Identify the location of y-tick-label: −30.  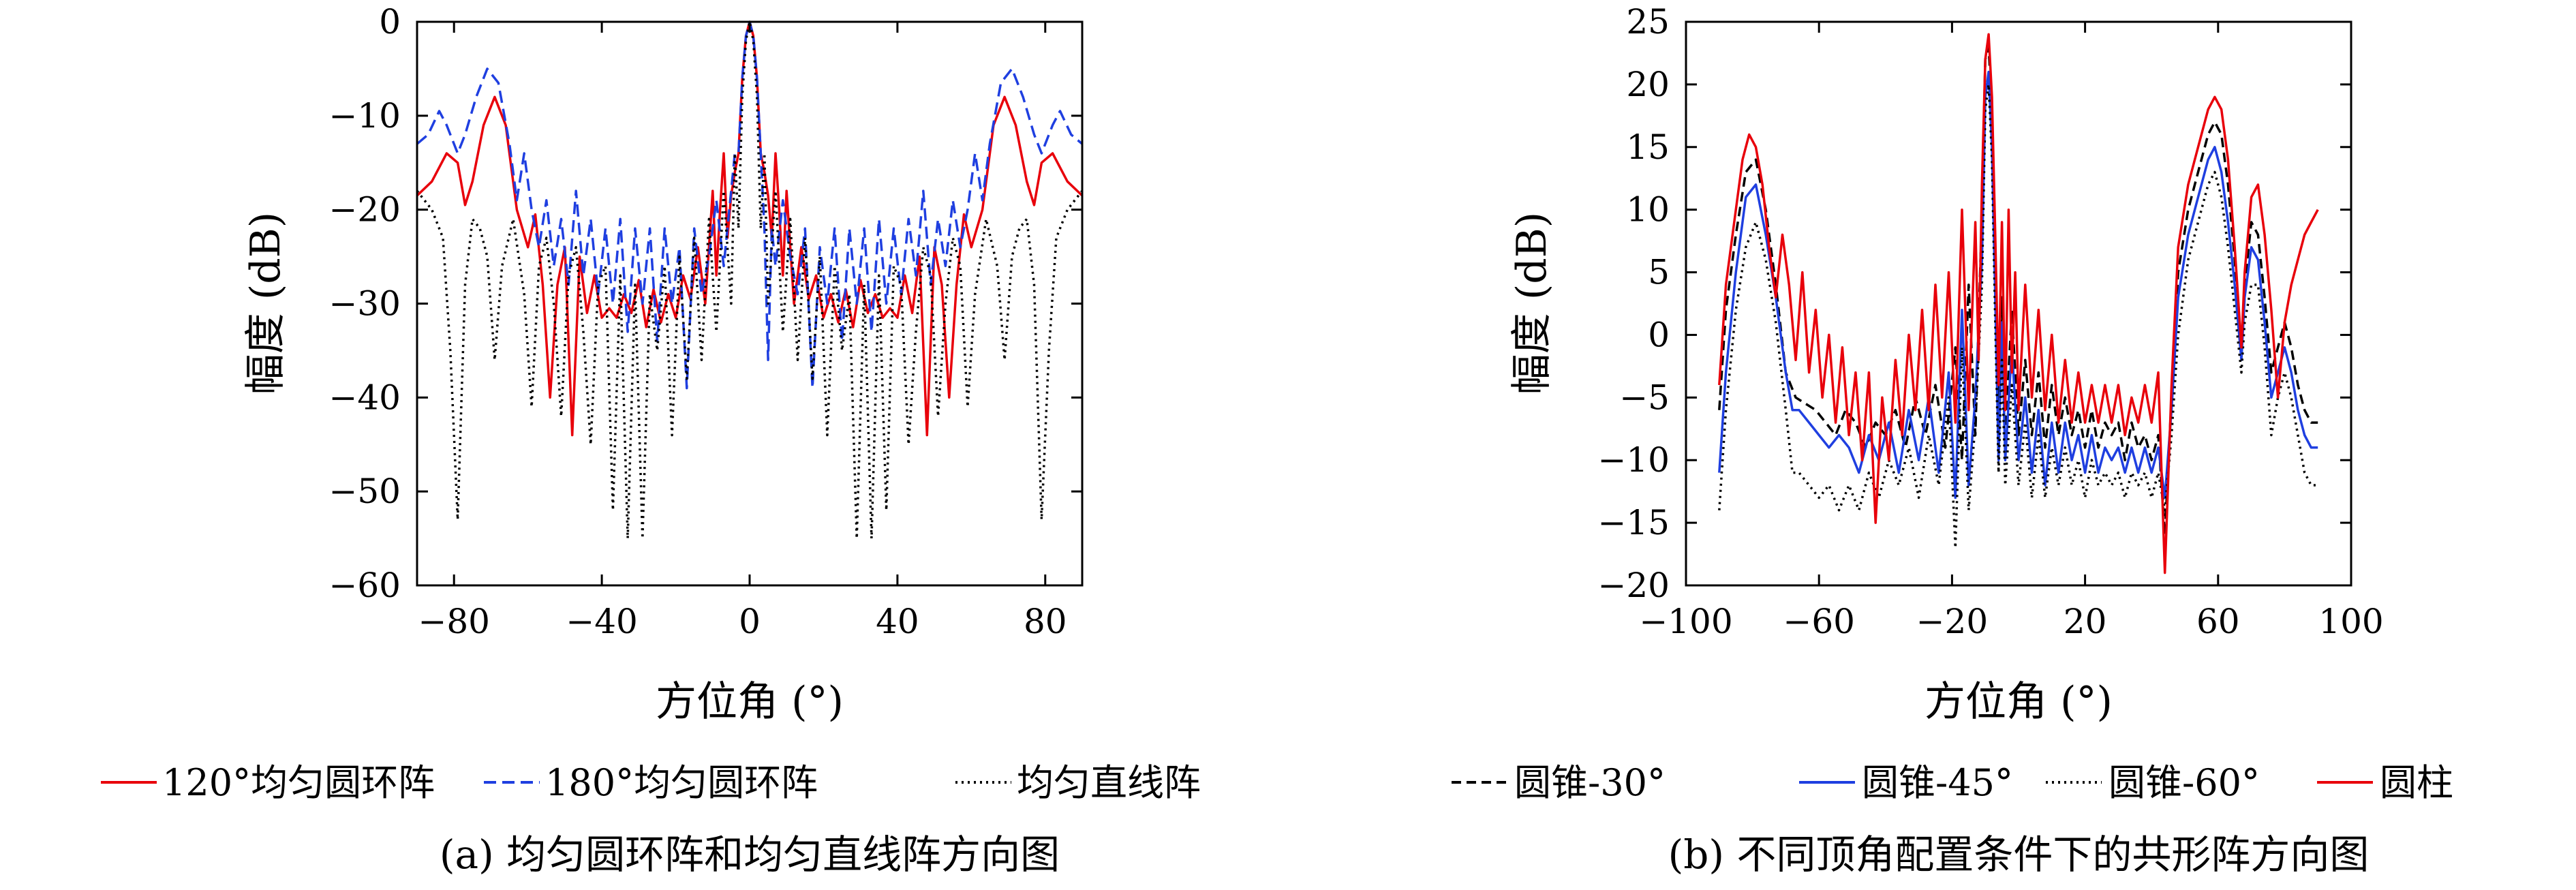
(364, 304).